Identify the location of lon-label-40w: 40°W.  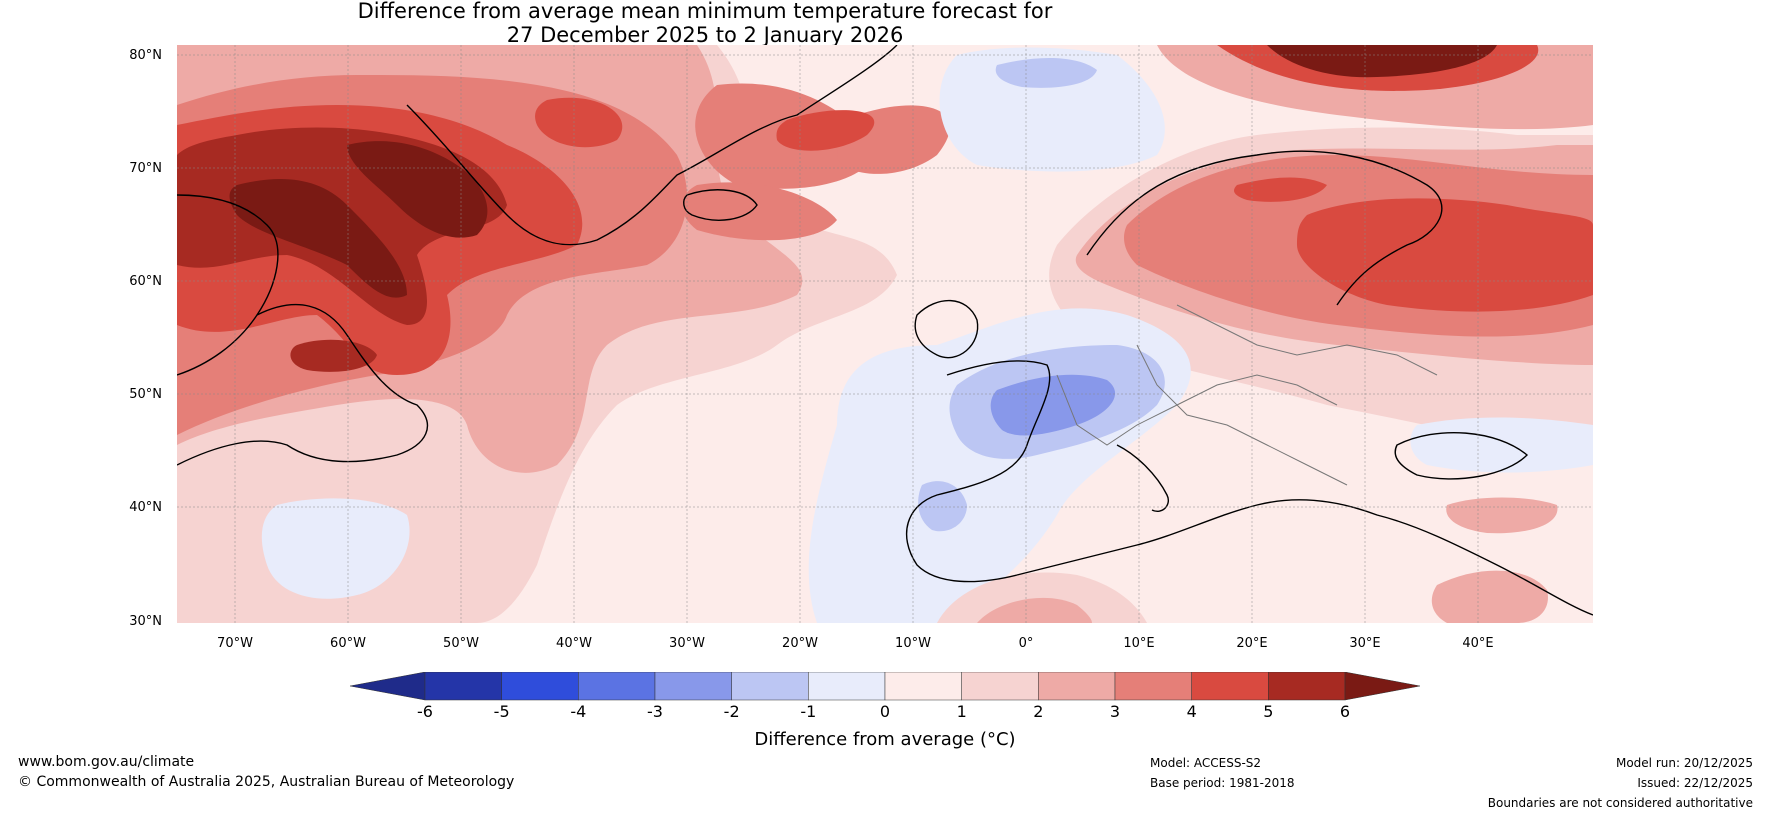
(574, 643).